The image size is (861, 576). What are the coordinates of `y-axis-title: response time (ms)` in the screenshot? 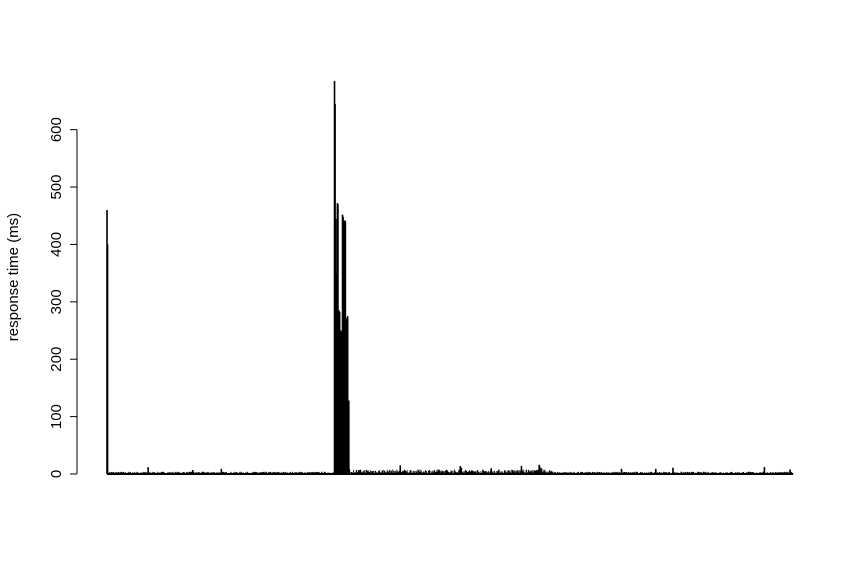 It's located at (13, 277).